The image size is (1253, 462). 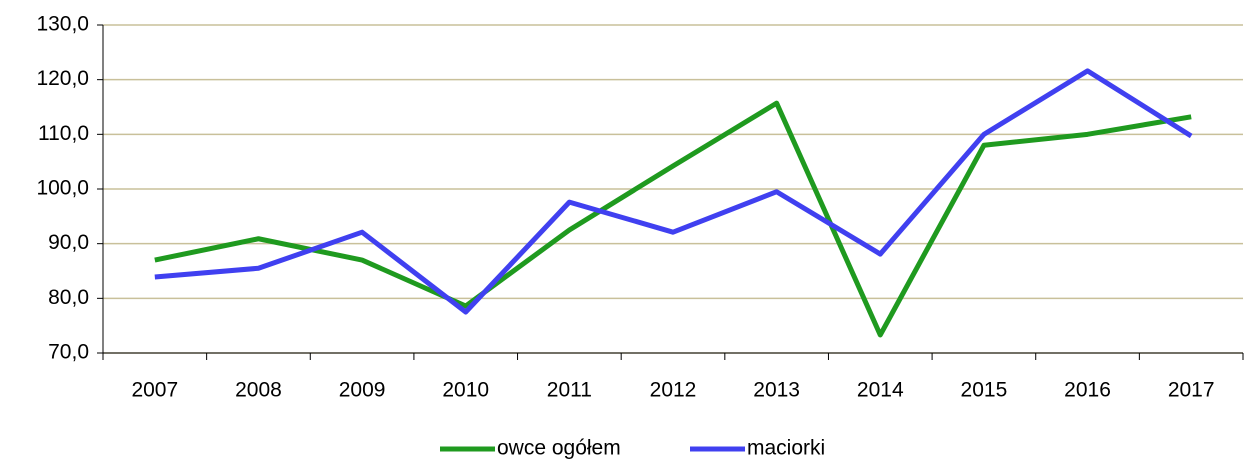 I want to click on y-tick-label: 70,0, so click(x=68, y=352).